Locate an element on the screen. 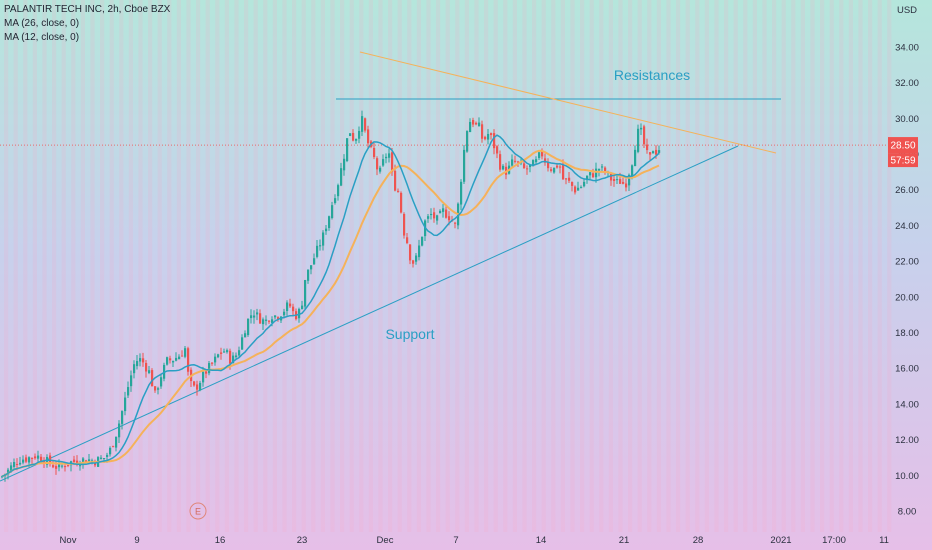 This screenshot has height=550, width=932. x-tick-label: 7 is located at coordinates (455, 540).